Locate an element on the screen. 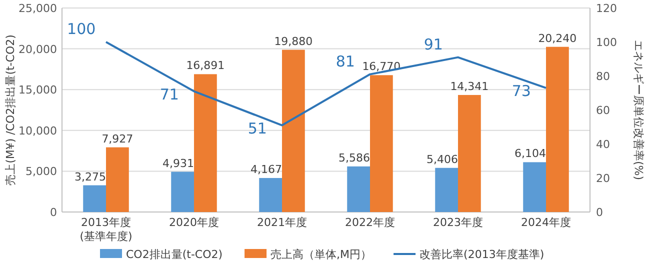 This screenshot has height=268, width=645. data-label: 14,341 is located at coordinates (469, 86).